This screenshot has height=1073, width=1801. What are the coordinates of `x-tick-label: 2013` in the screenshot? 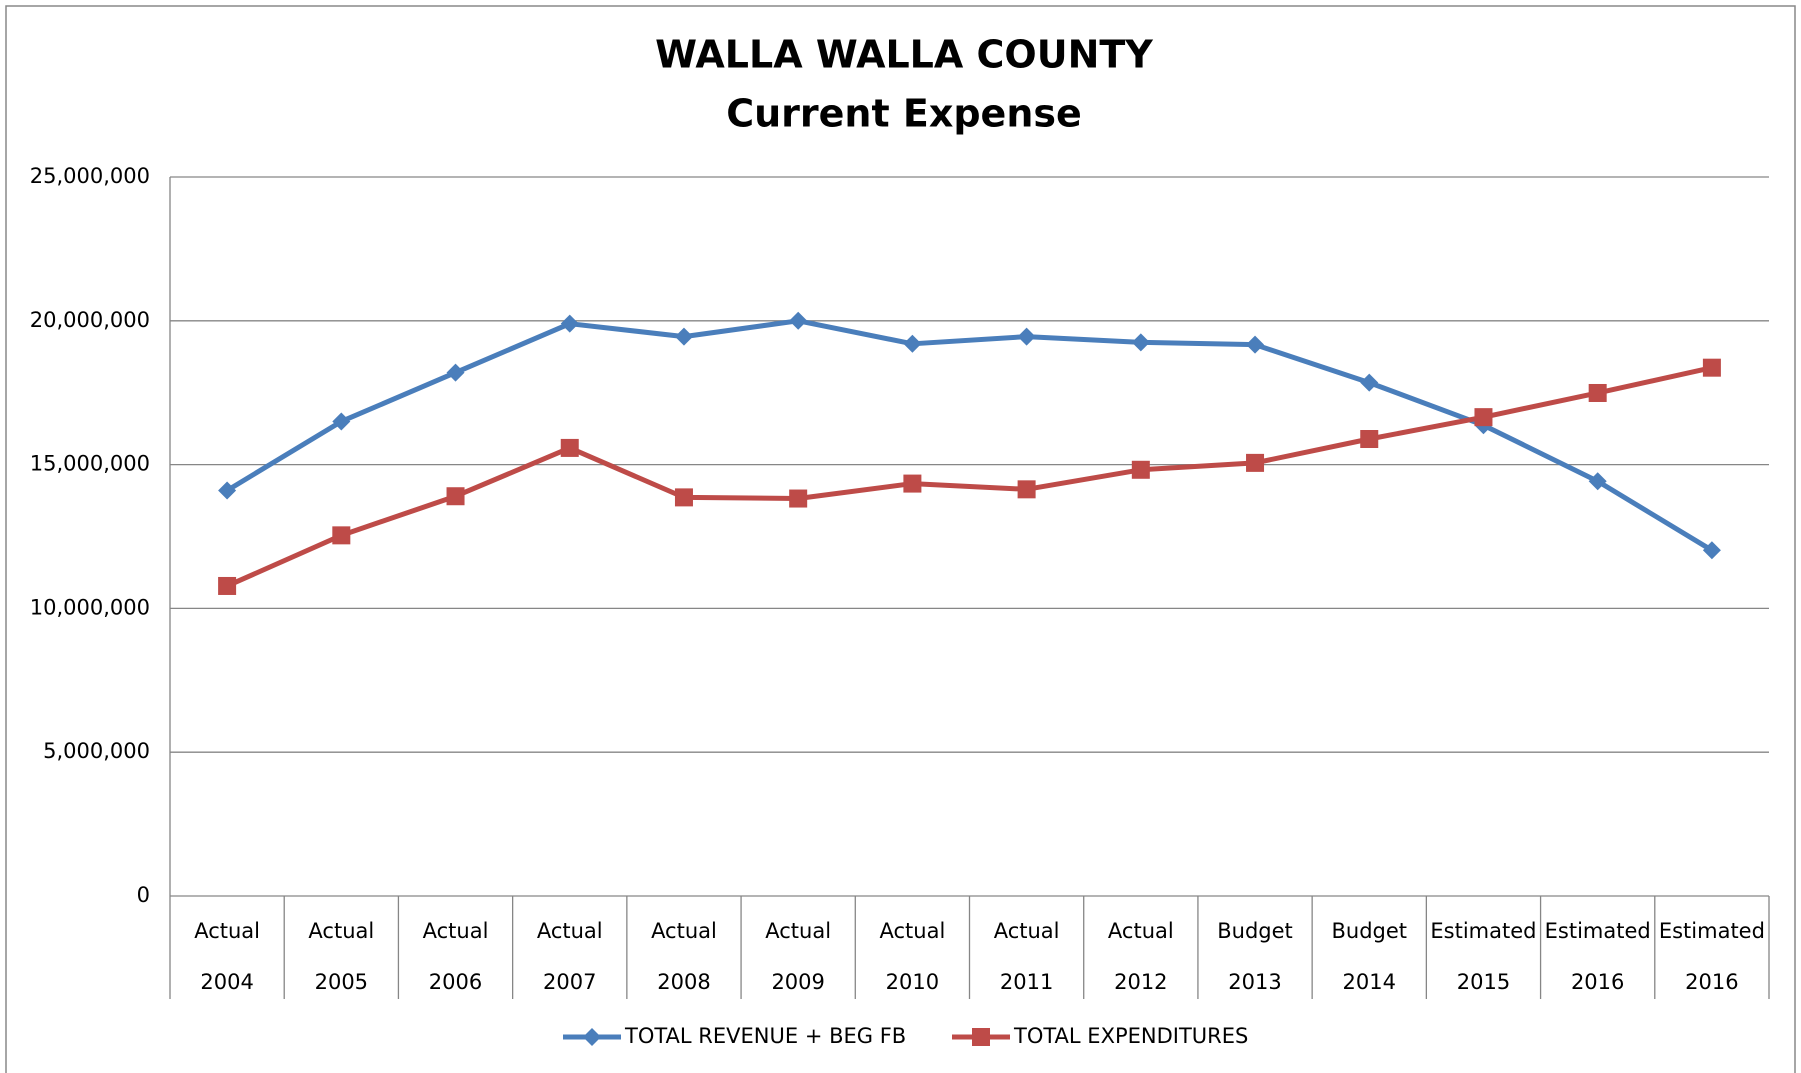 It's located at (1254, 982).